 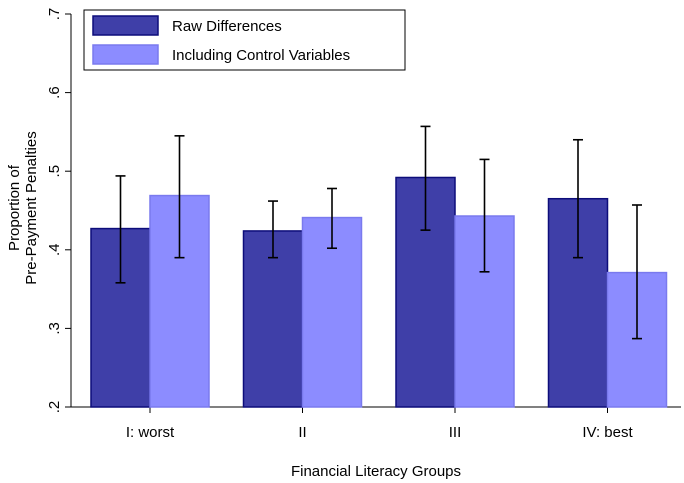 I want to click on y-tick-label: .3, so click(x=54, y=328).